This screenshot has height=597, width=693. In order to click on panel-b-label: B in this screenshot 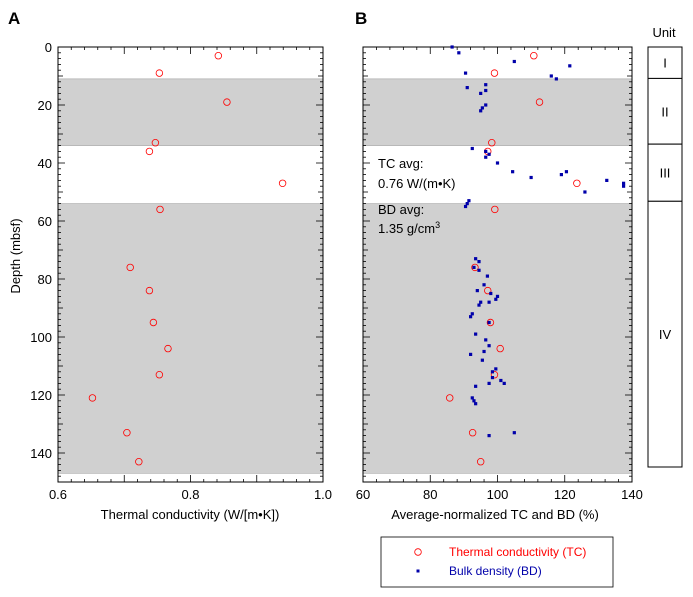, I will do `click(361, 18)`.